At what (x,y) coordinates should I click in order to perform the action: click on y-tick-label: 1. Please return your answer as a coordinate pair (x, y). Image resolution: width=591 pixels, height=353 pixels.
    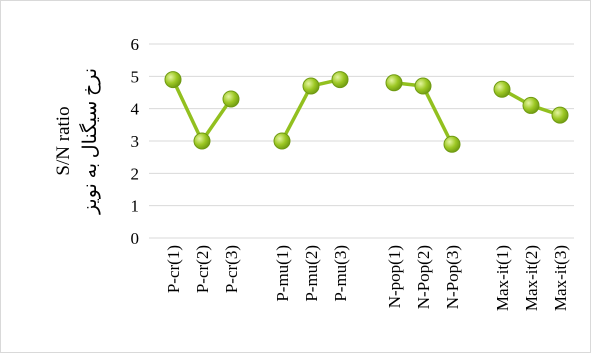
    Looking at the image, I should click on (135, 206).